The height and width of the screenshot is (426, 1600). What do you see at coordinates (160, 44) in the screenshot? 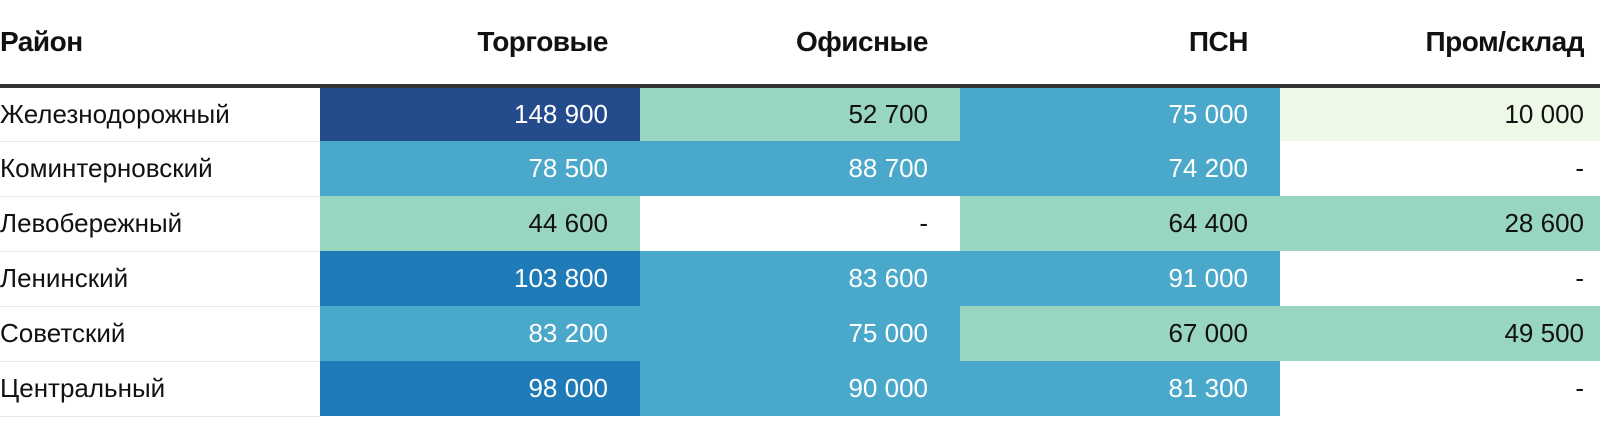
I see `column-header-district: Район` at bounding box center [160, 44].